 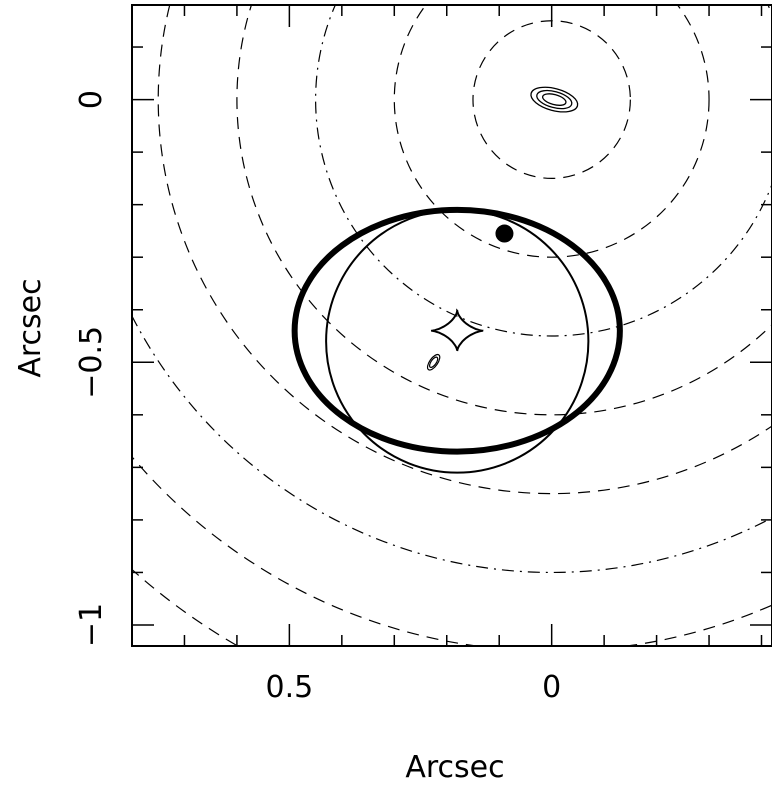 What do you see at coordinates (504, 233) in the screenshot?
I see `source-marker` at bounding box center [504, 233].